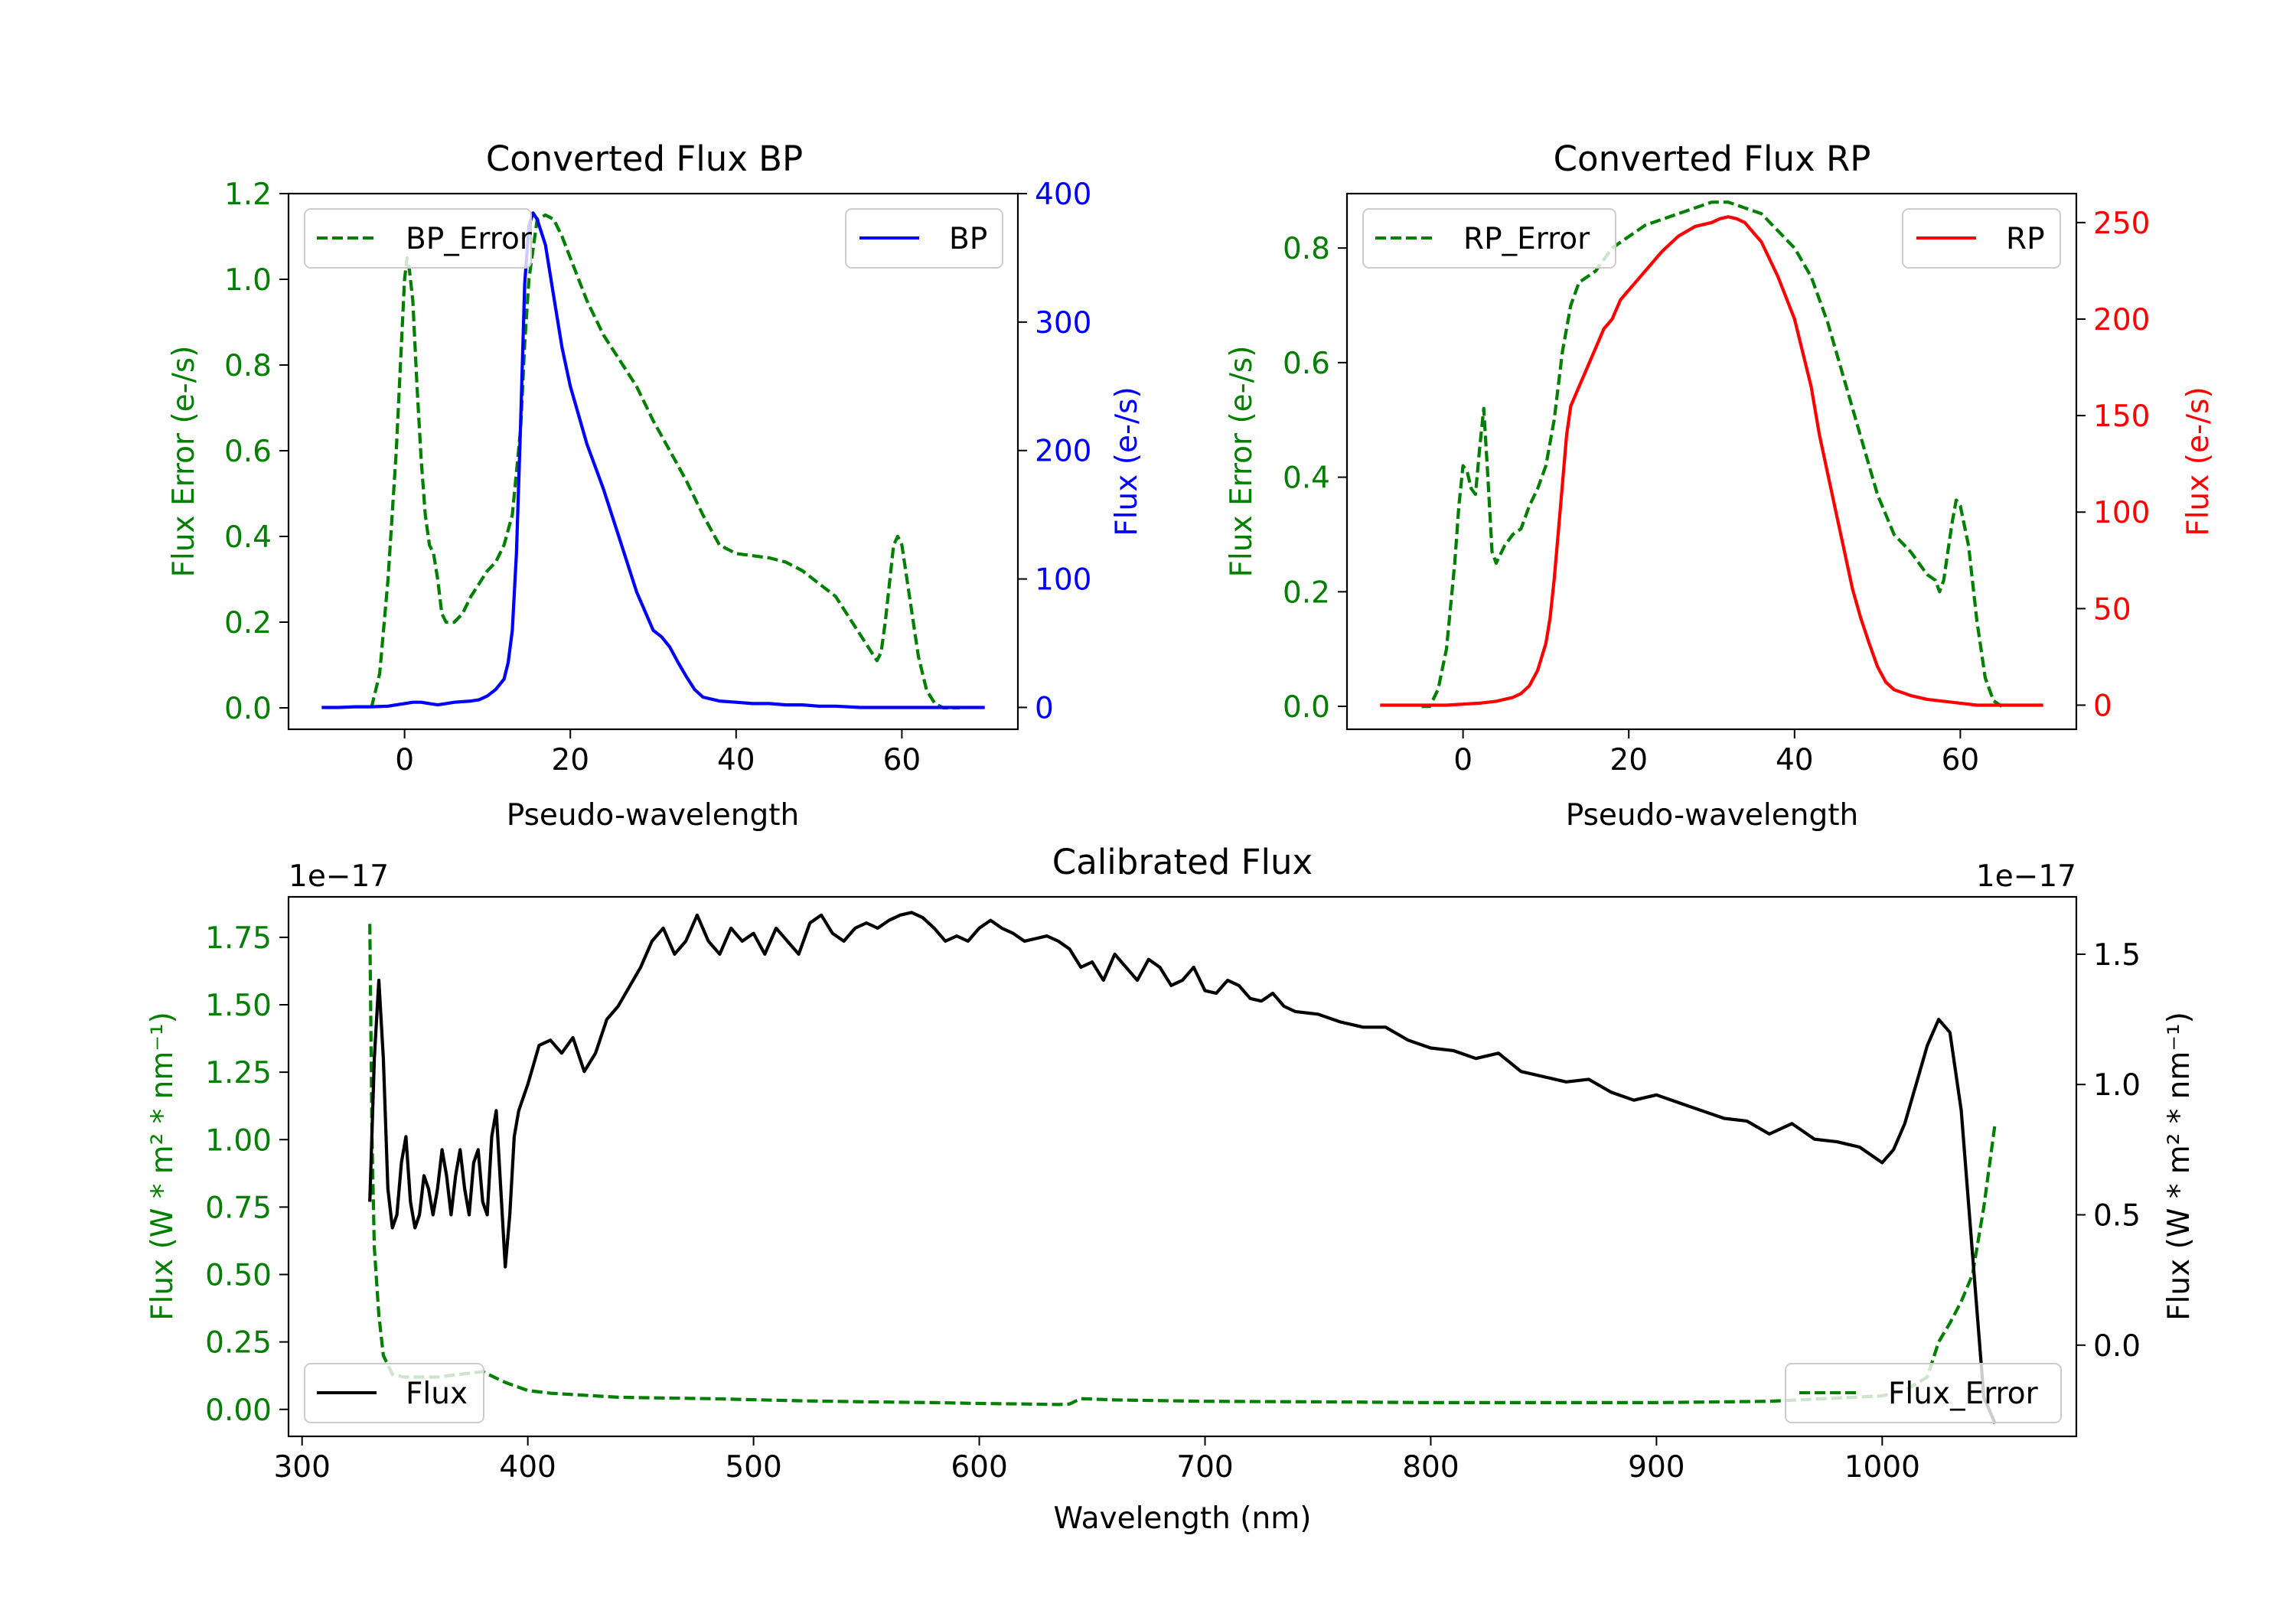 The image size is (2296, 1607). What do you see at coordinates (248, 366) in the screenshot?
I see `bp-left-y-tick-label: 0.8` at bounding box center [248, 366].